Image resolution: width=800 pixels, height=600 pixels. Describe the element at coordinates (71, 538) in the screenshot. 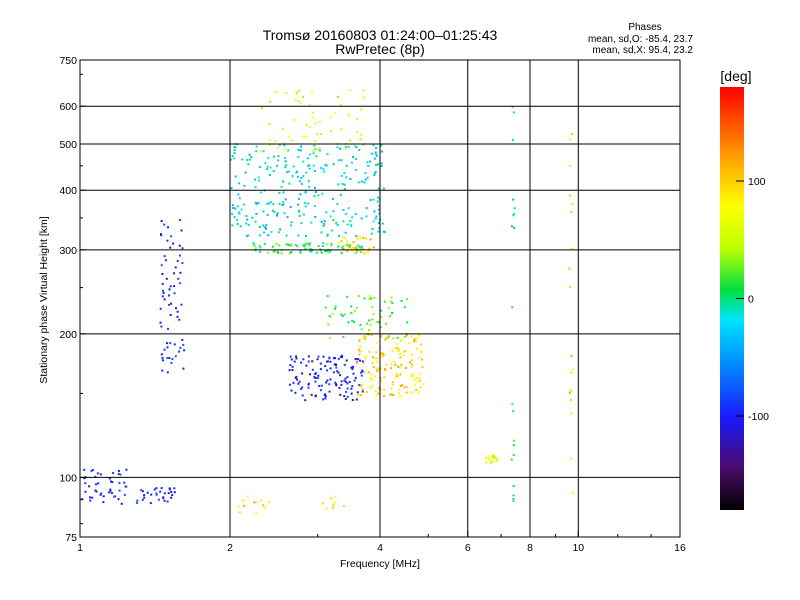

I see `y-tick-label: 75` at that location.